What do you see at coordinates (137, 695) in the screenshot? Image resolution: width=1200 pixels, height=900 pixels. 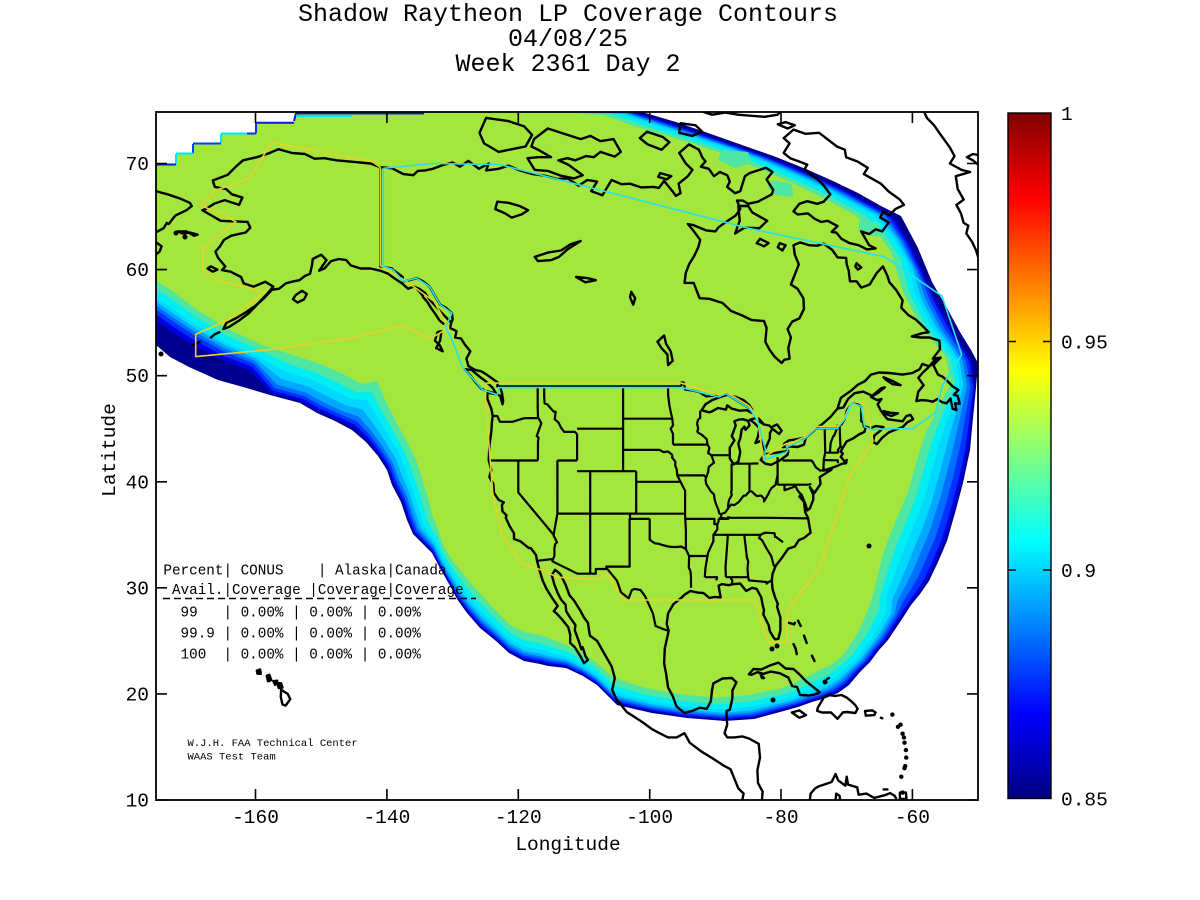 I see `svg-text: 20` at bounding box center [137, 695].